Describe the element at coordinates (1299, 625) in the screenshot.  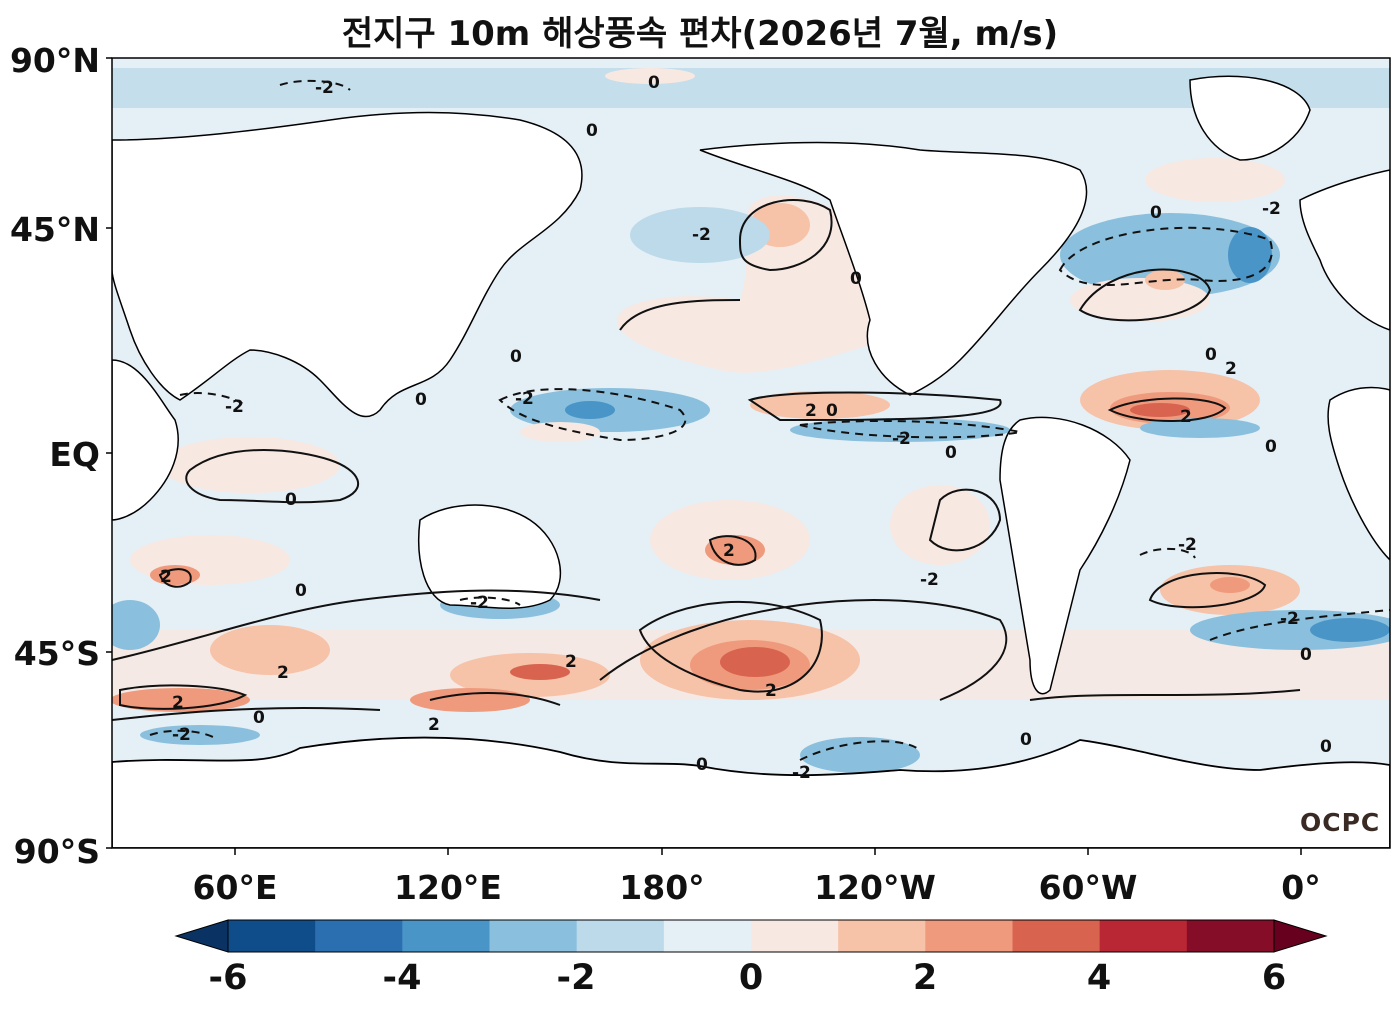
I see `contour-neg2-south-atlantic` at that location.